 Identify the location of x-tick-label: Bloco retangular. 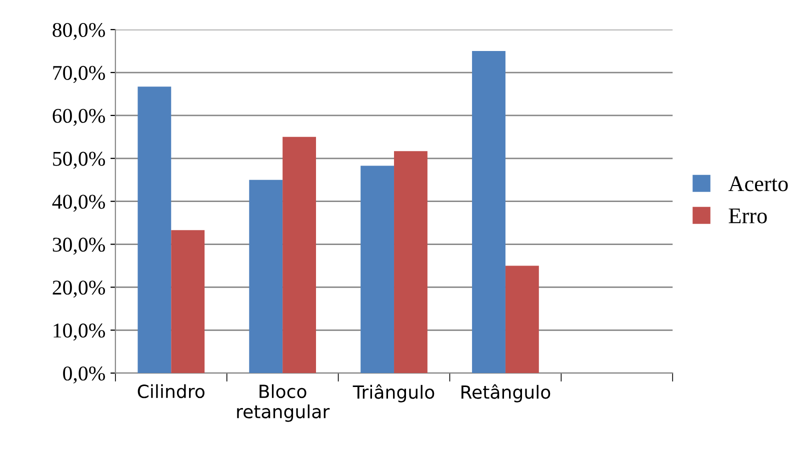
(283, 403).